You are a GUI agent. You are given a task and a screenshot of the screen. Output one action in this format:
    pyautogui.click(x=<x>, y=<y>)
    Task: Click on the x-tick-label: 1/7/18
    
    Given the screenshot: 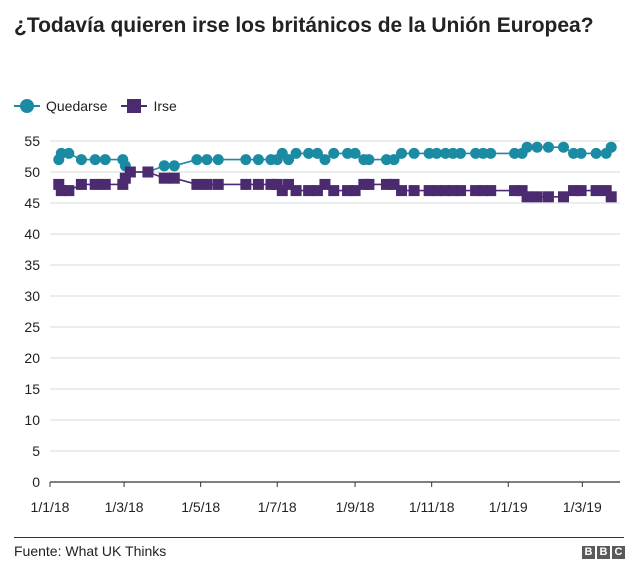 What is the action you would take?
    pyautogui.click(x=277, y=507)
    